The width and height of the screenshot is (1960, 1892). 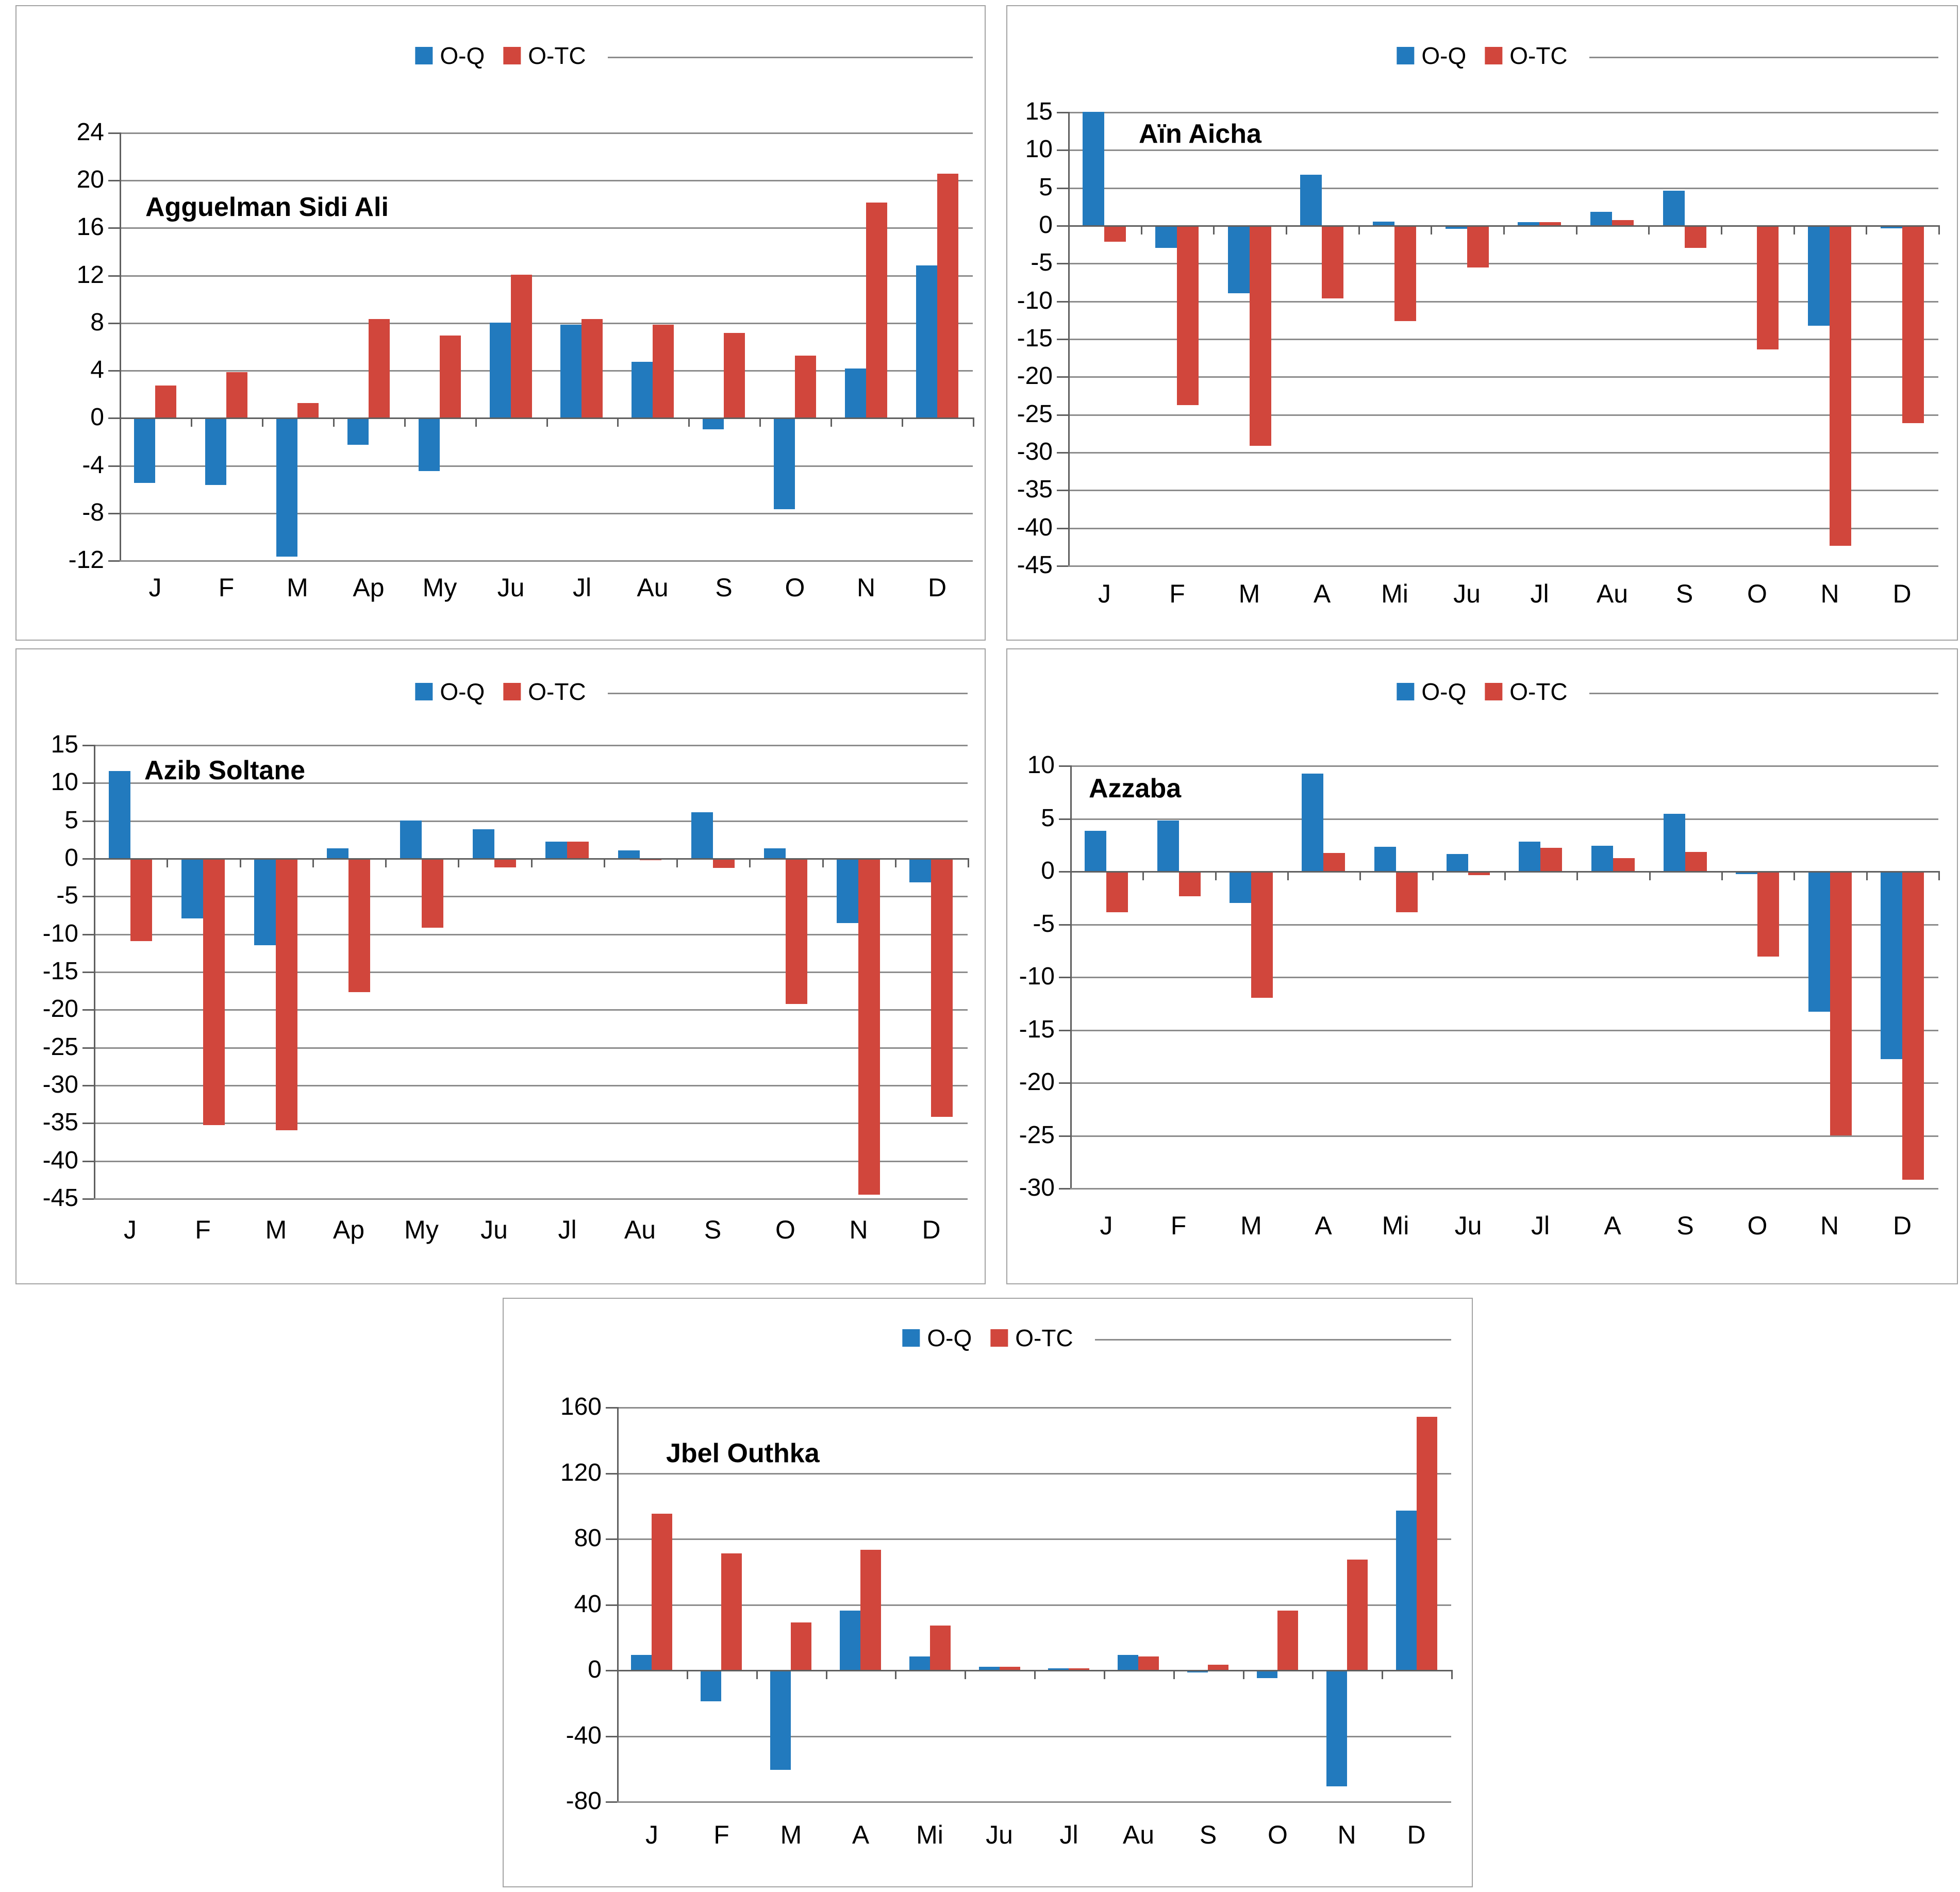 I want to click on x-axis-label: Ap, so click(x=349, y=1229).